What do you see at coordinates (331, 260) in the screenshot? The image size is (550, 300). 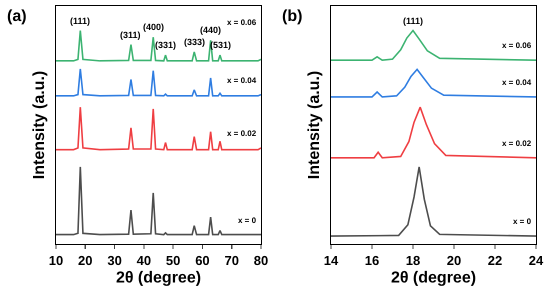 I see `x-tick-label: 14` at bounding box center [331, 260].